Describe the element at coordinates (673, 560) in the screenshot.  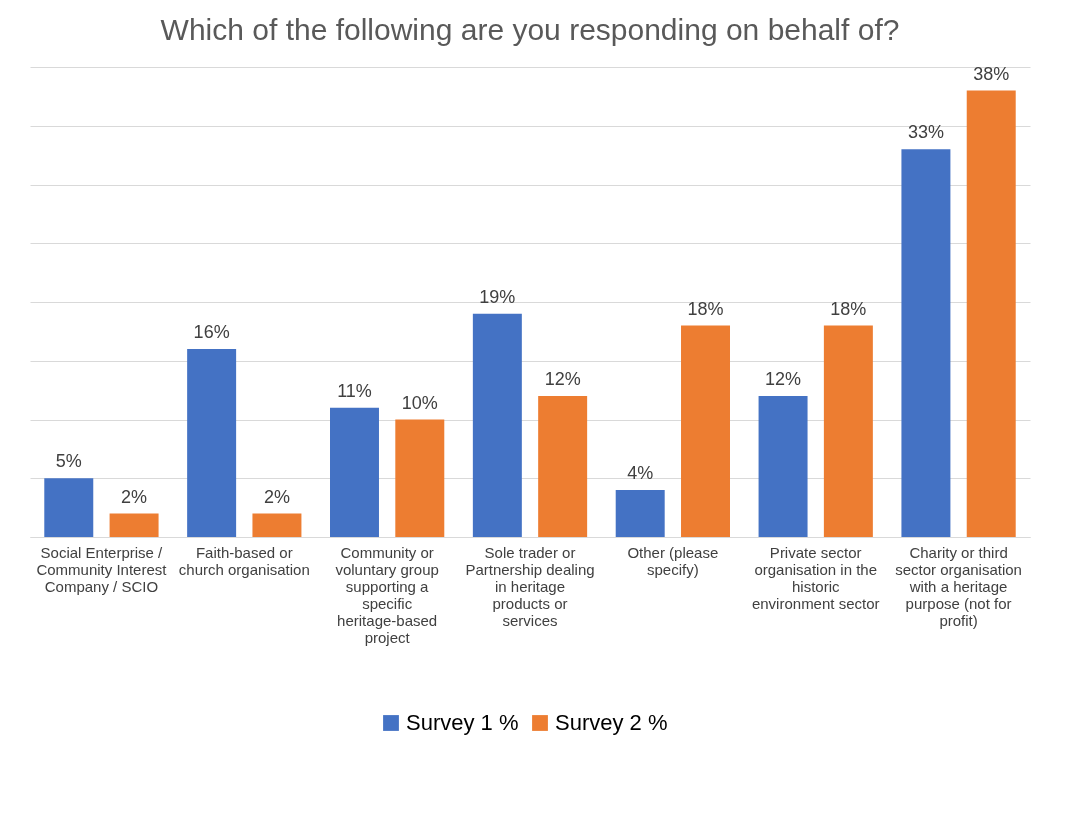
I see `x-tick-label: Other (please specify)` at that location.